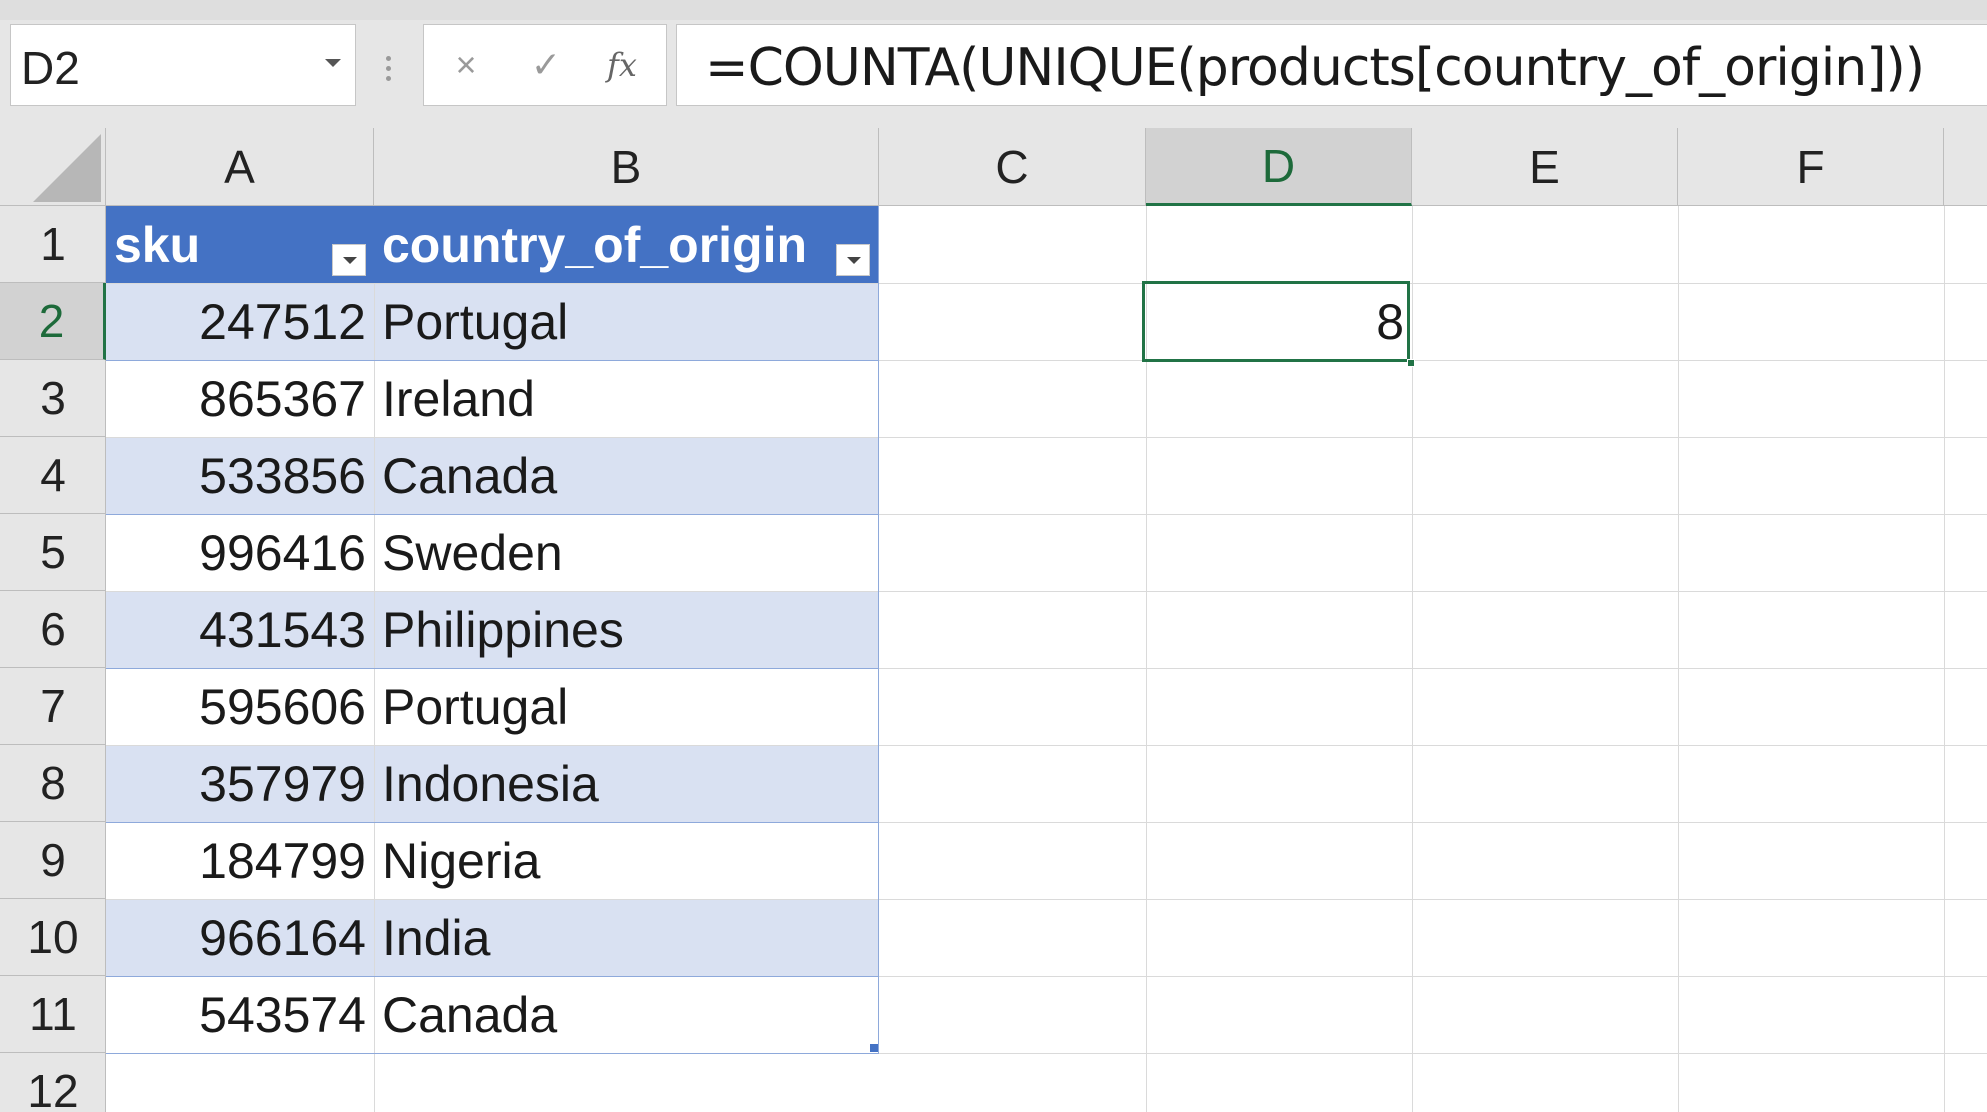  What do you see at coordinates (53, 475) in the screenshot?
I see `row-header: 4` at bounding box center [53, 475].